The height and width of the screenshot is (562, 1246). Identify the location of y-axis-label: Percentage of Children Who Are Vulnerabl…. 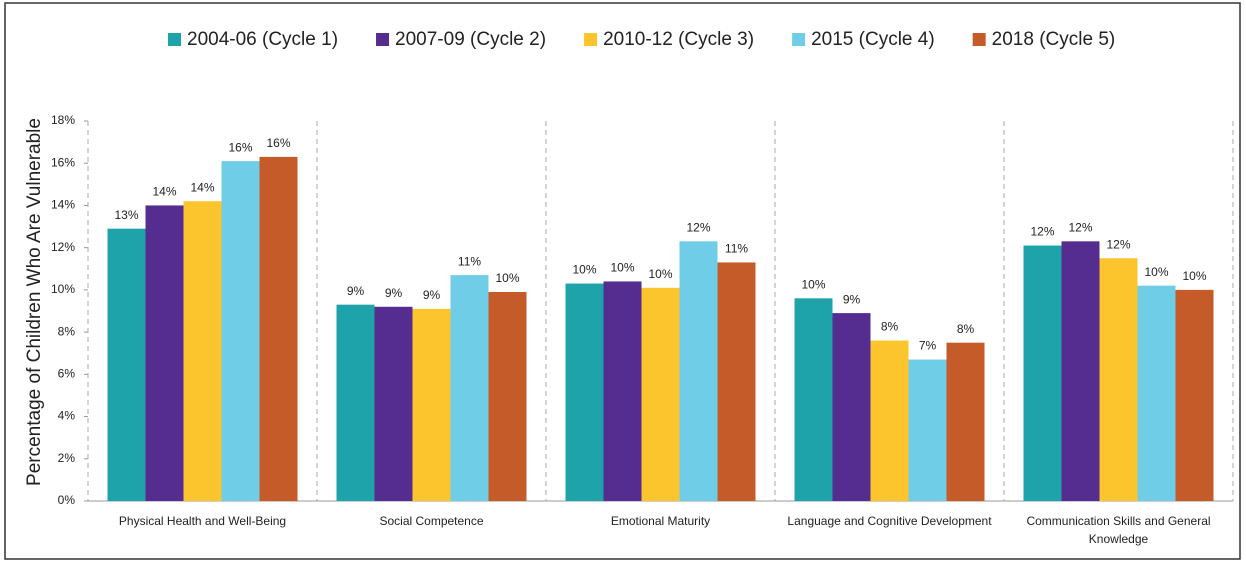
(34, 302).